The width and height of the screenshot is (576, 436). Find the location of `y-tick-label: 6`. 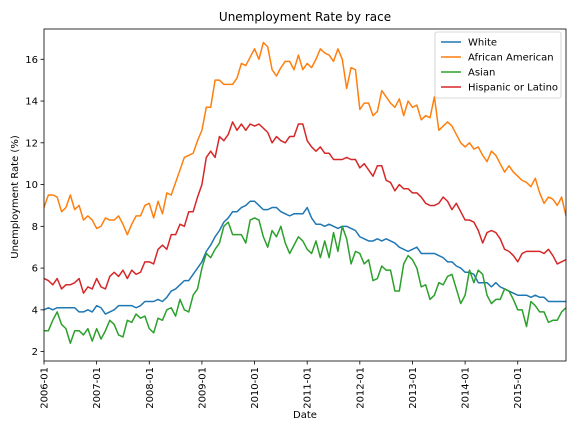

y-tick-label: 6 is located at coordinates (35, 269).